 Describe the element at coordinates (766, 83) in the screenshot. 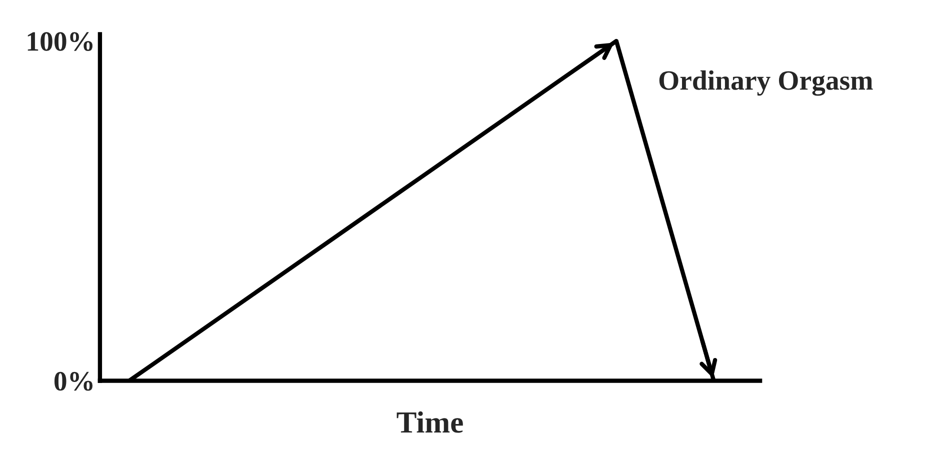

I see `series-label: Ordinary Orgasm` at that location.